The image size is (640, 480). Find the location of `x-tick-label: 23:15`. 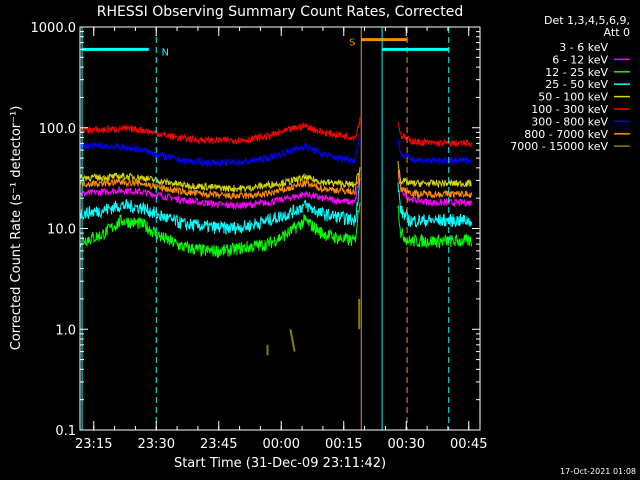

x-tick-label: 23:15 is located at coordinates (93, 444).